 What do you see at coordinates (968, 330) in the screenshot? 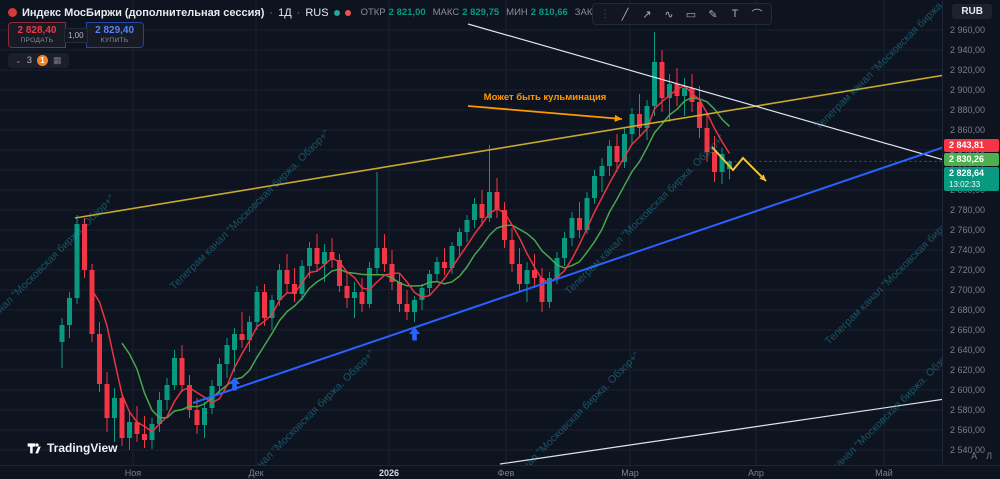
I see `price-scale-label: 2 660,00` at bounding box center [968, 330].